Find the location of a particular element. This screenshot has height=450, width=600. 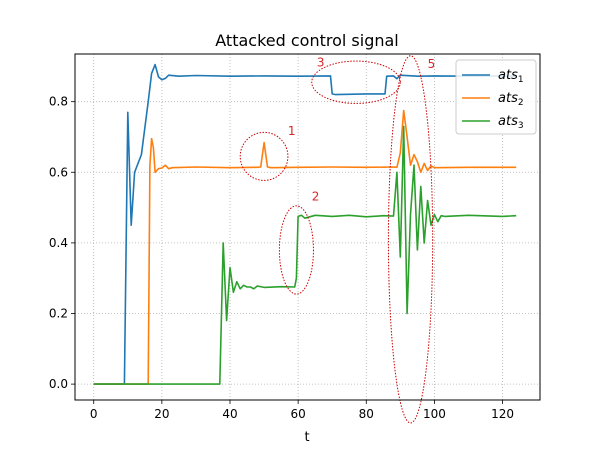

x-tick-label: 20 is located at coordinates (161, 414).